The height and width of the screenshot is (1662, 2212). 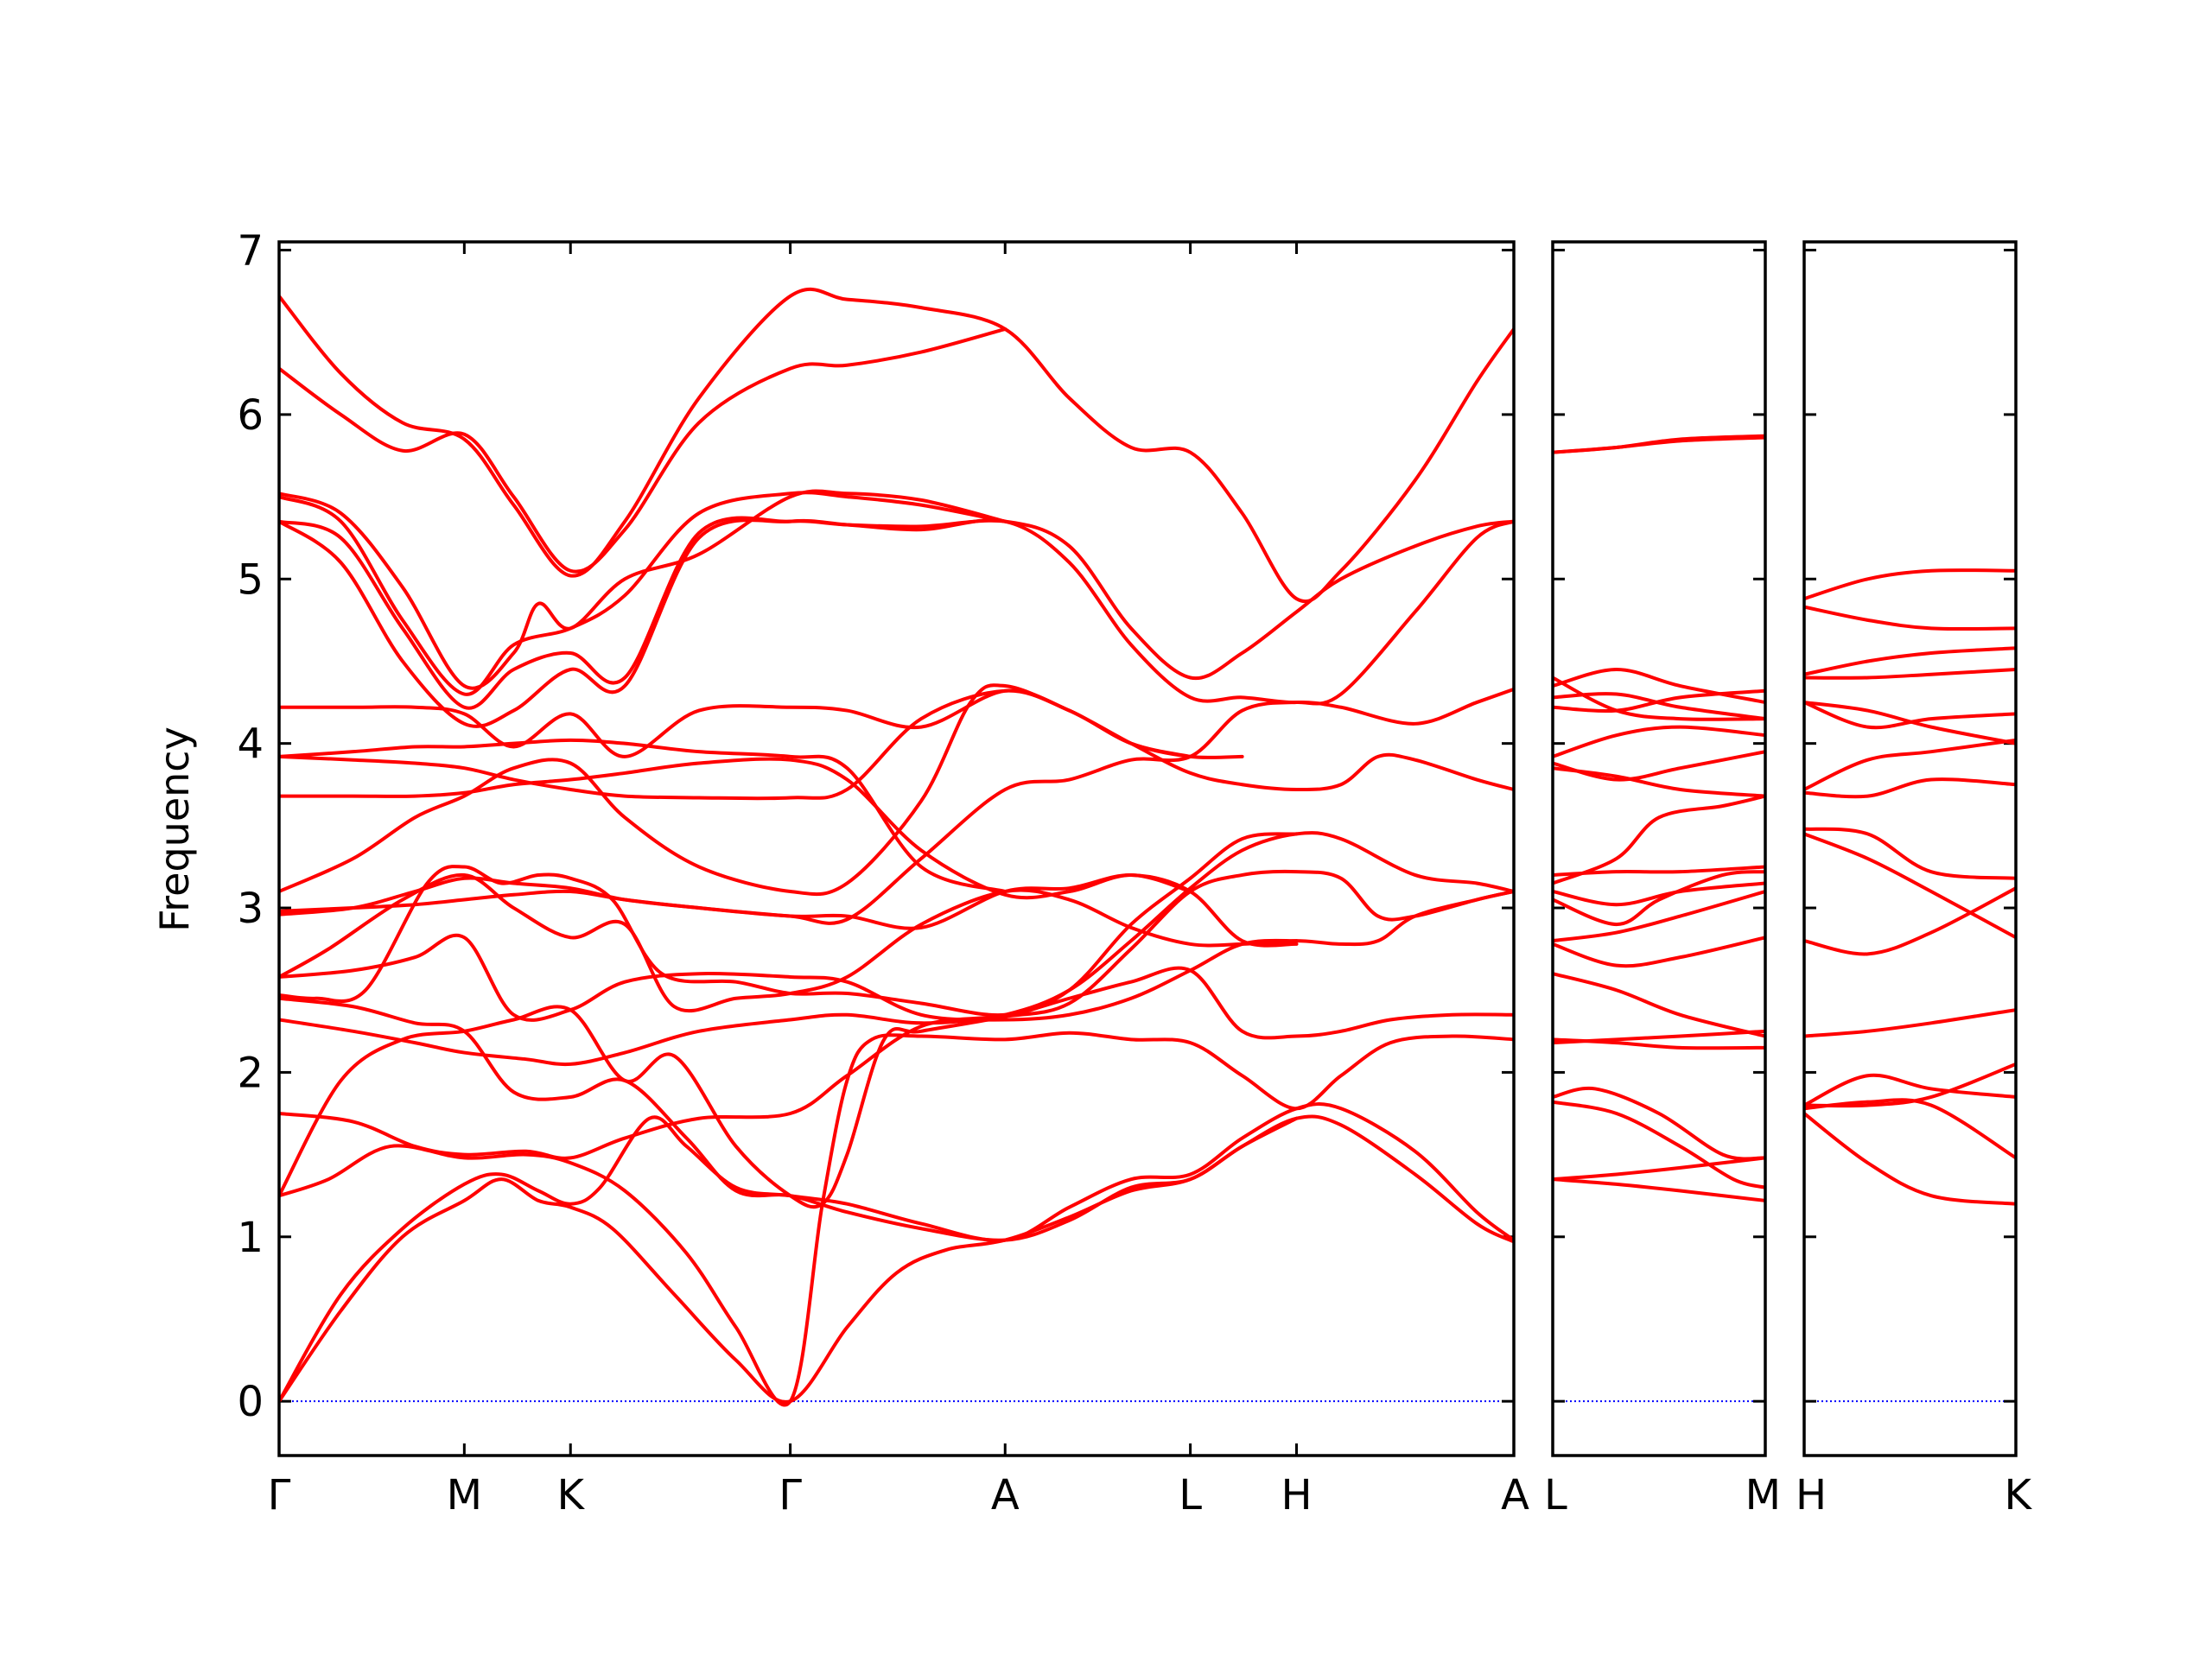 What do you see at coordinates (174, 829) in the screenshot?
I see `y-axis-label: Frequency` at bounding box center [174, 829].